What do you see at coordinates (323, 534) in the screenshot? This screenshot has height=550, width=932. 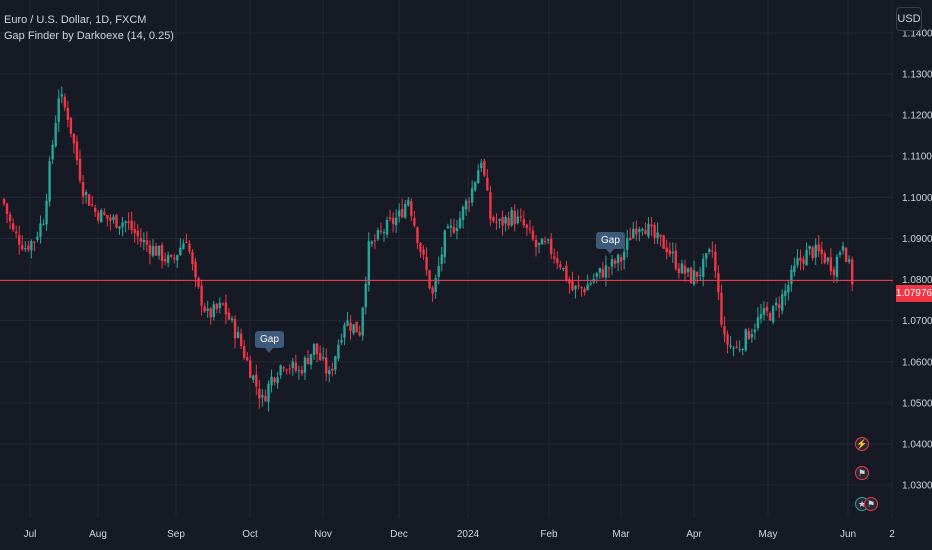 I see `time-tick-label: Nov` at bounding box center [323, 534].